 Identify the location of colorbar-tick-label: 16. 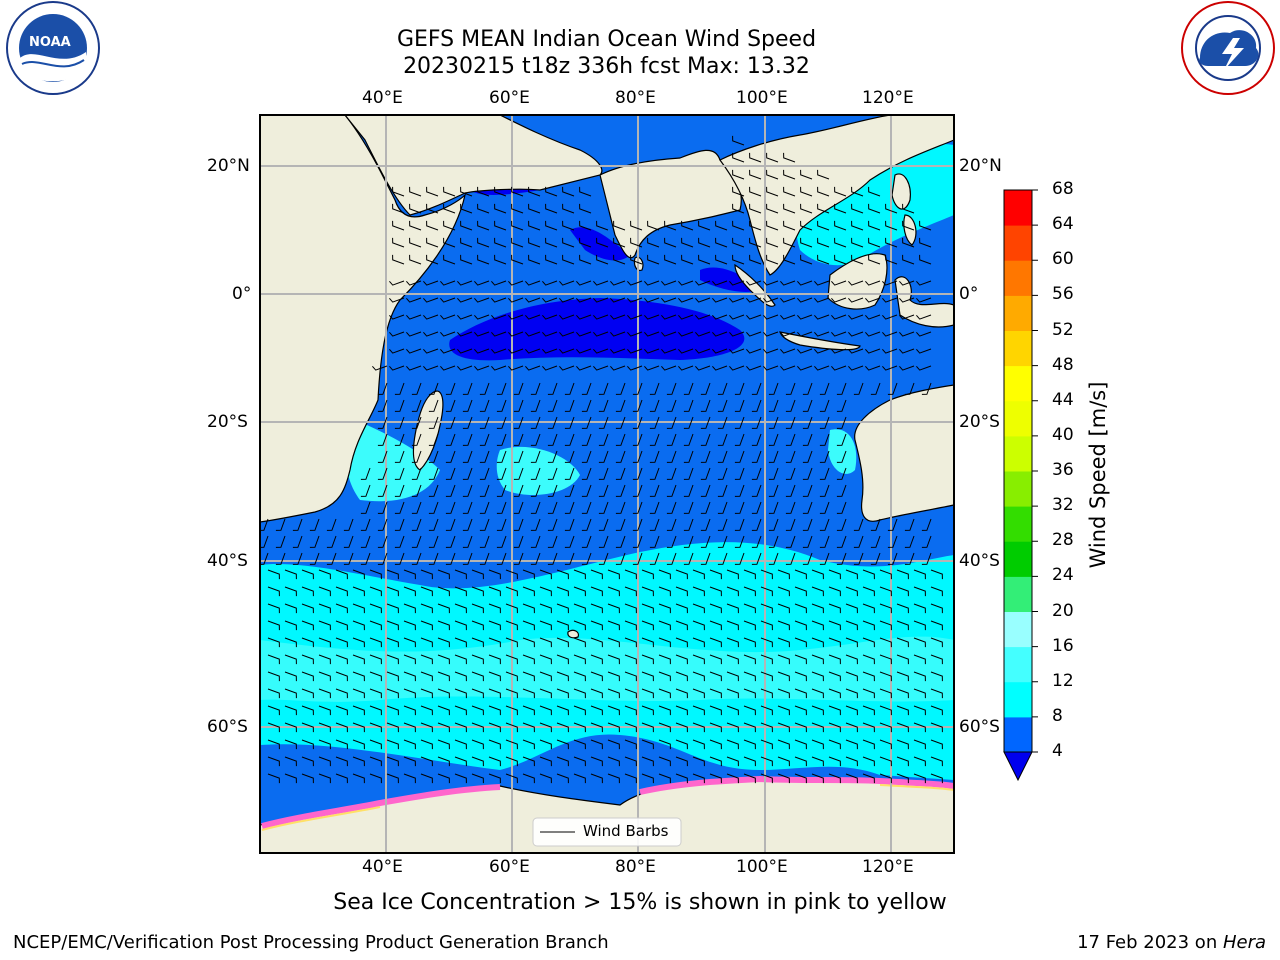
(1063, 645).